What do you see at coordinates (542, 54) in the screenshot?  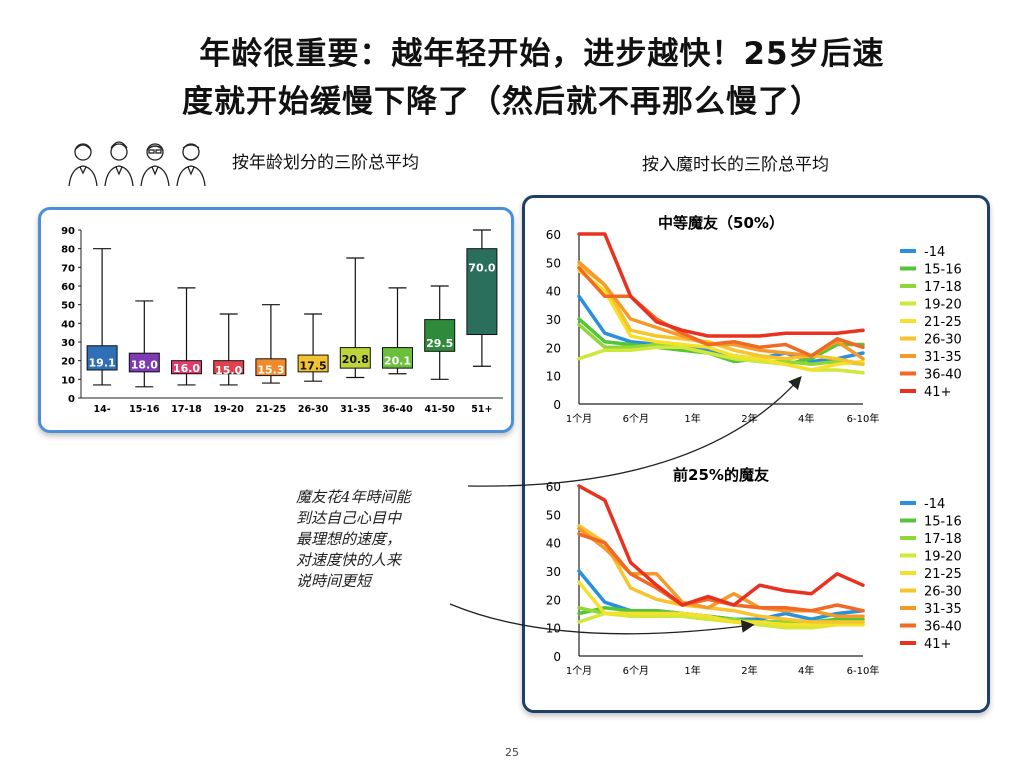 I see `page-title-line-1: 年龄很重要：越年轻开始，进步越快！25岁后速` at bounding box center [542, 54].